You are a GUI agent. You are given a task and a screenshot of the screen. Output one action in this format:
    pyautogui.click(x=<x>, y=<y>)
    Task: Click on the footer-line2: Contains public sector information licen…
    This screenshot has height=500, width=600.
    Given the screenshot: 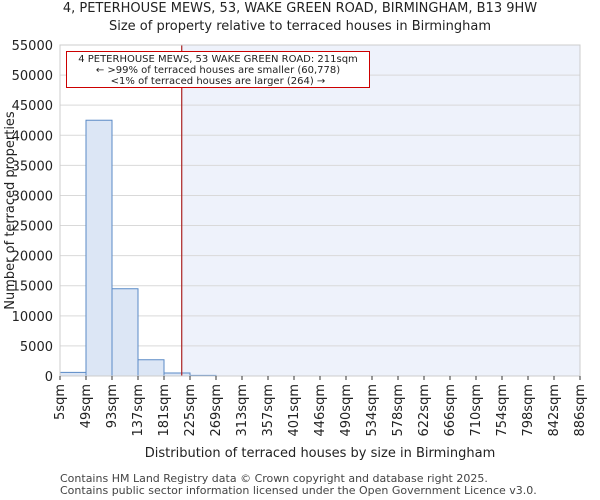 What is the action you would take?
    pyautogui.click(x=298, y=490)
    